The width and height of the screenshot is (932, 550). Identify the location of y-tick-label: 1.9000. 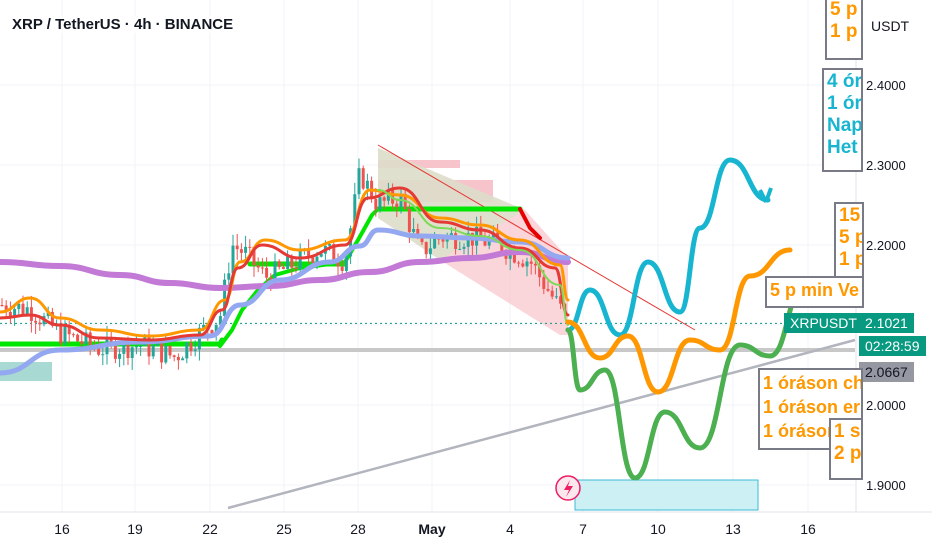
(886, 485).